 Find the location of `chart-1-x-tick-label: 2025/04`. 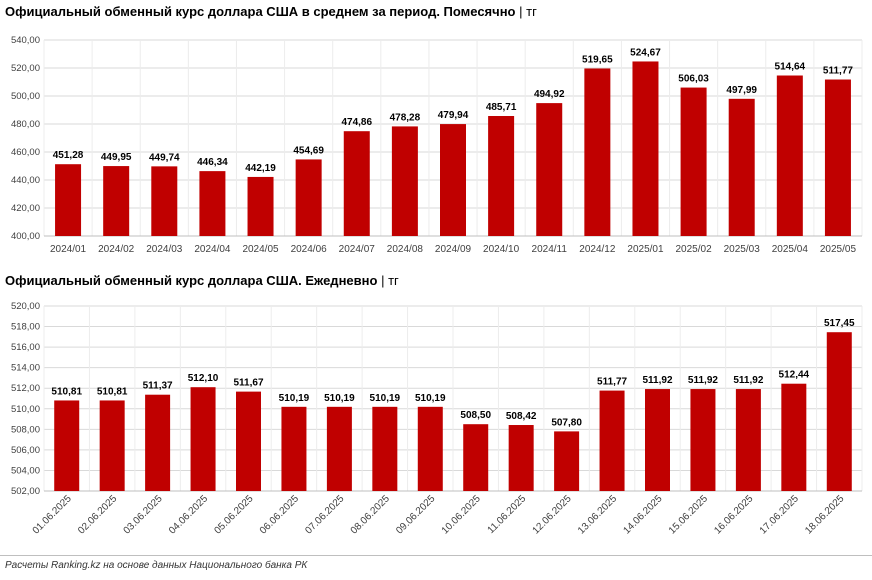

chart-1-x-tick-label: 2025/04 is located at coordinates (790, 249).